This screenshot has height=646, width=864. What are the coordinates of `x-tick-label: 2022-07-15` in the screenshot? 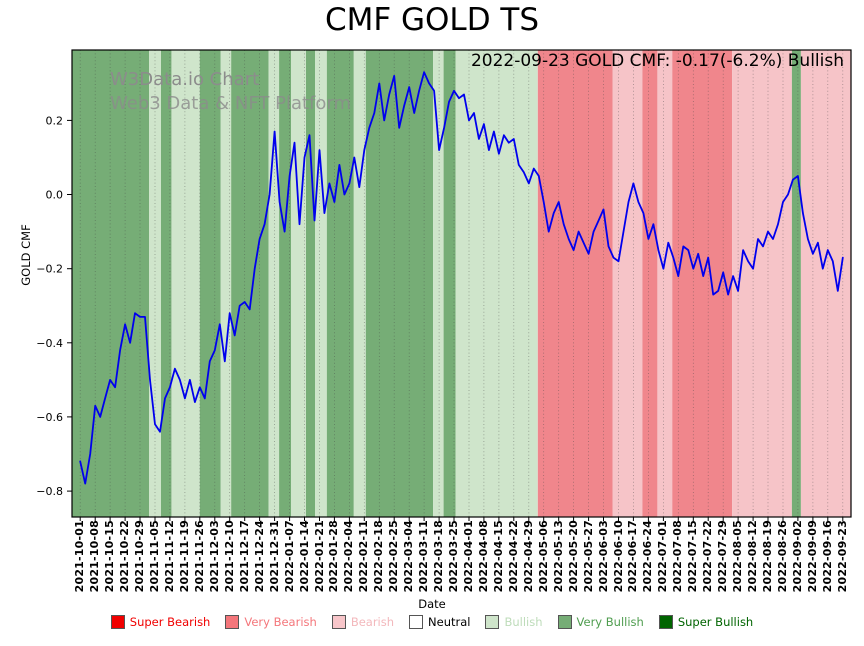 It's located at (693, 556).